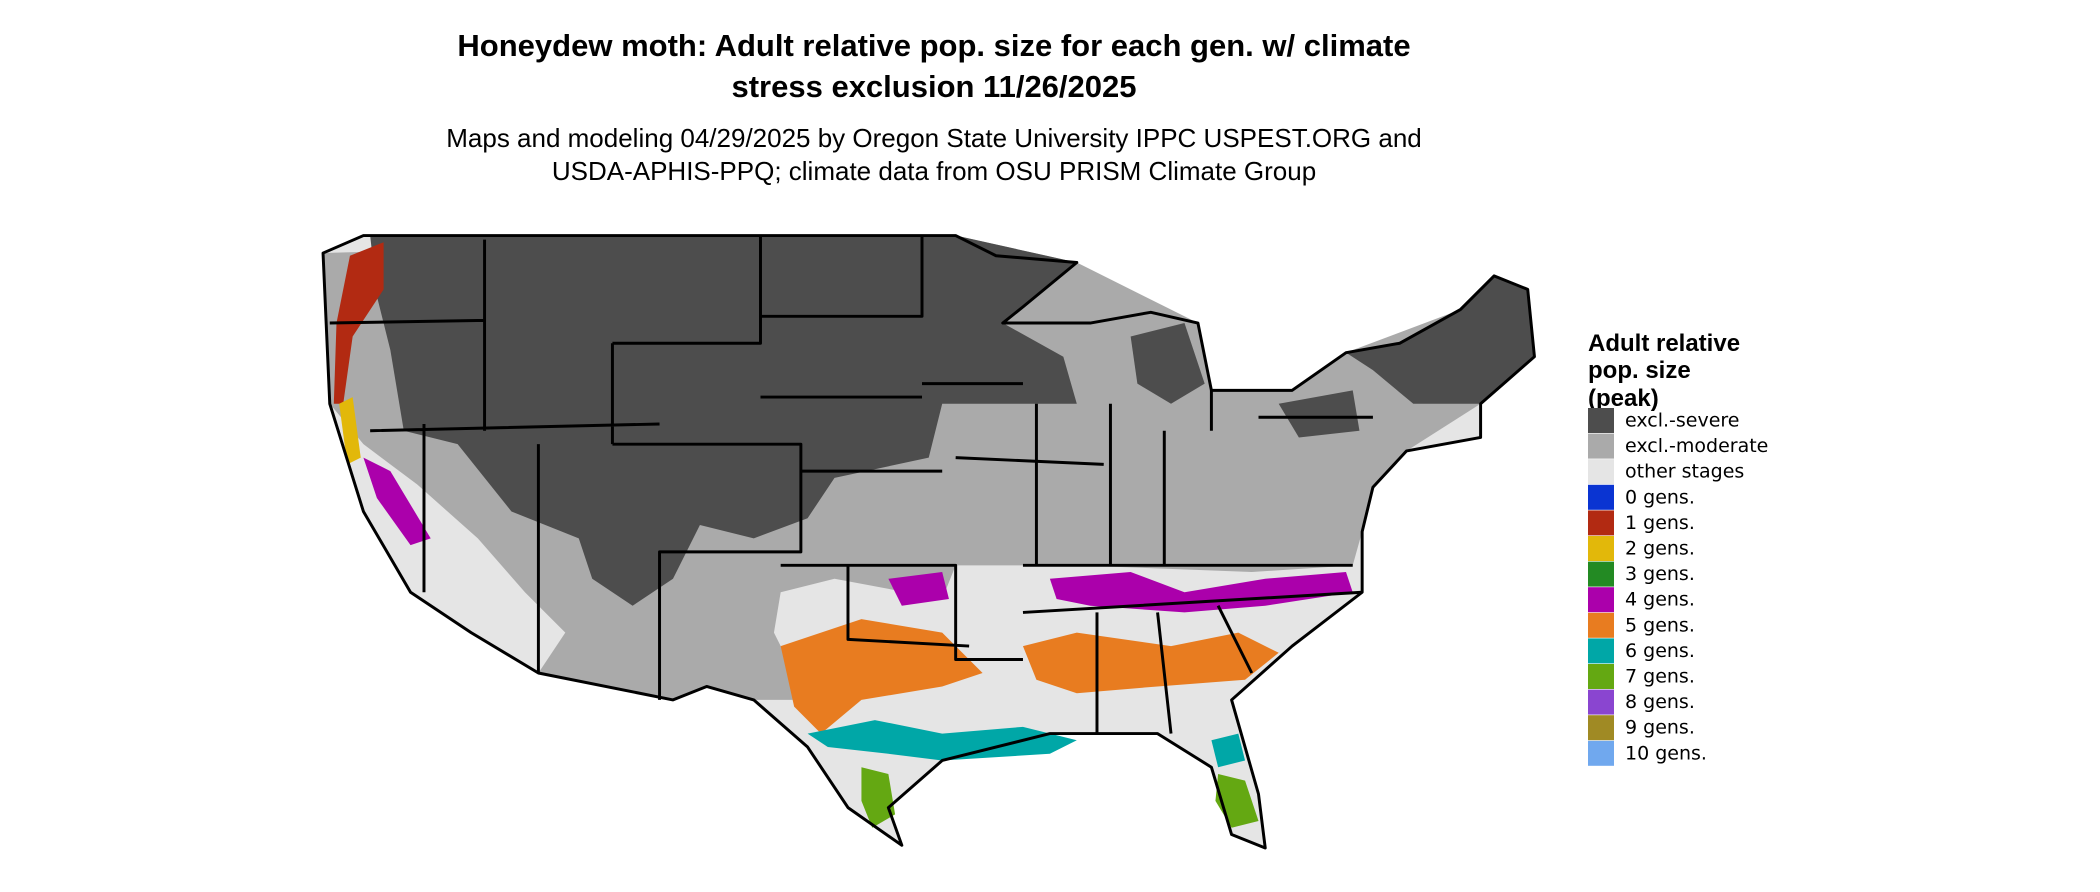  Describe the element at coordinates (1660, 728) in the screenshot. I see `legend-label: 9 gens.` at that location.